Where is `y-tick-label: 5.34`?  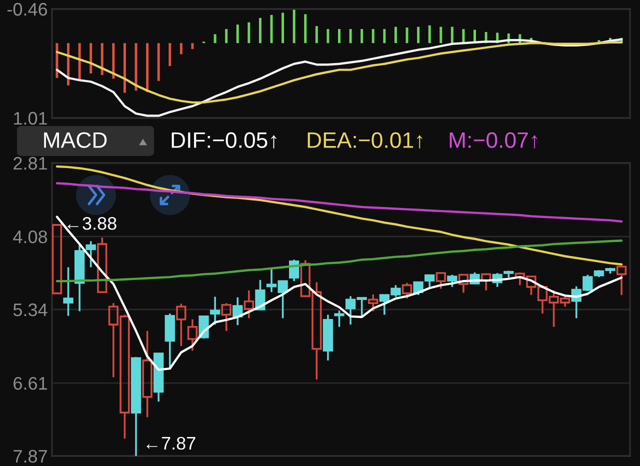
y-tick-label: 5.34 is located at coordinates (30, 309).